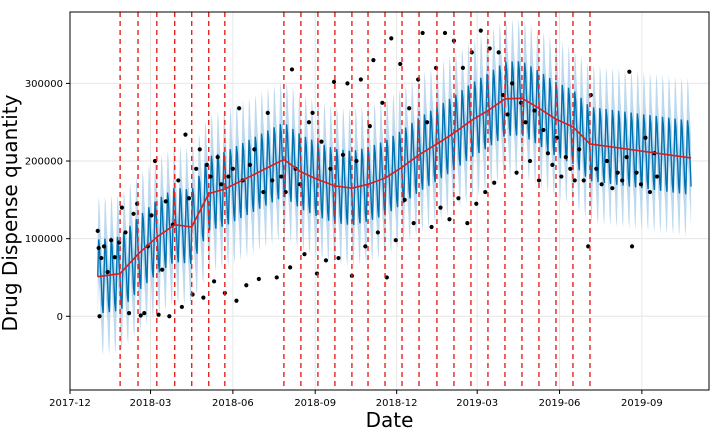 Image resolution: width=720 pixels, height=432 pixels. What do you see at coordinates (44, 84) in the screenshot?
I see `y-tick-label: 300000` at bounding box center [44, 84].